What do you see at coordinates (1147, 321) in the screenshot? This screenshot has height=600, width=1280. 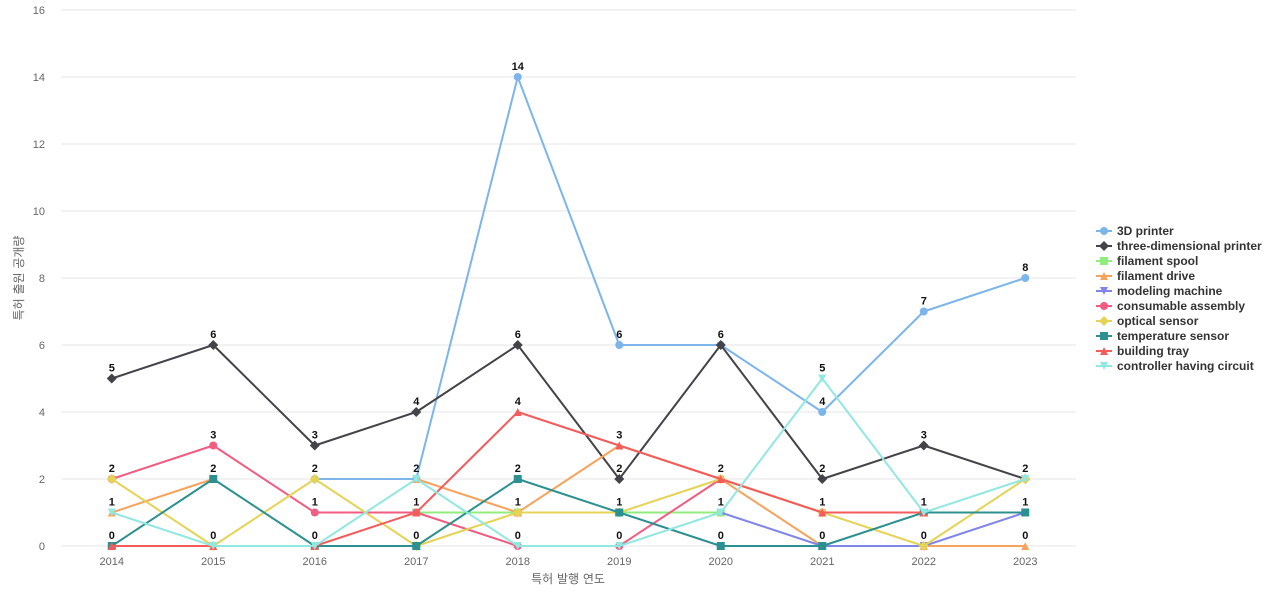 I see `legend-item-optical-sensor: optical sensor` at bounding box center [1147, 321].